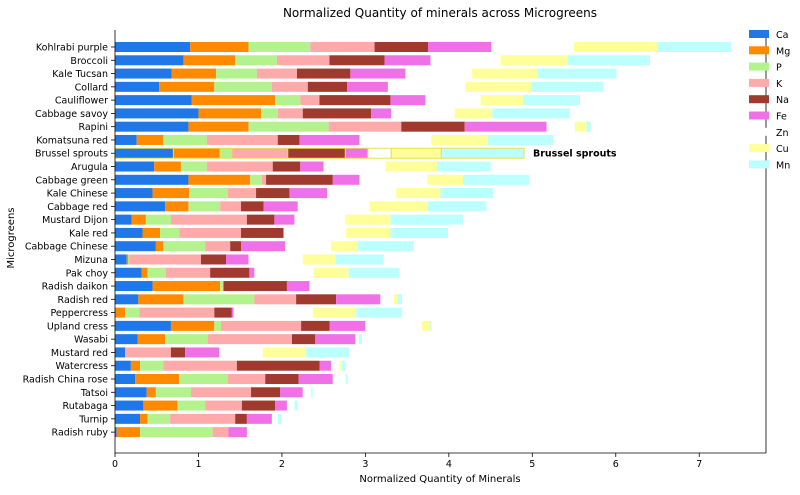  What do you see at coordinates (153, 47) in the screenshot?
I see `bar-kohlrabi-purple-ca` at bounding box center [153, 47].